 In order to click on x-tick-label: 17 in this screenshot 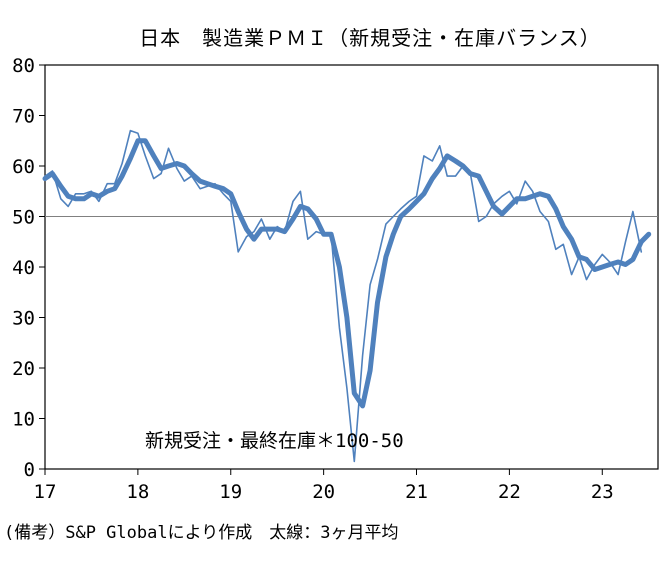, I will do `click(45, 492)`.